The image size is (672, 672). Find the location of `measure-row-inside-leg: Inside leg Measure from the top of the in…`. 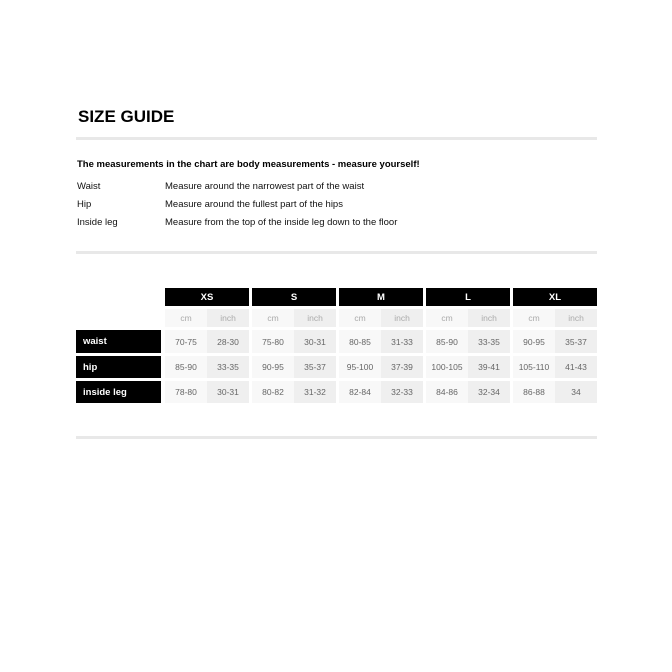

measure-row-inside-leg: Inside leg Measure from the top of the in… is located at coordinates (237, 222).